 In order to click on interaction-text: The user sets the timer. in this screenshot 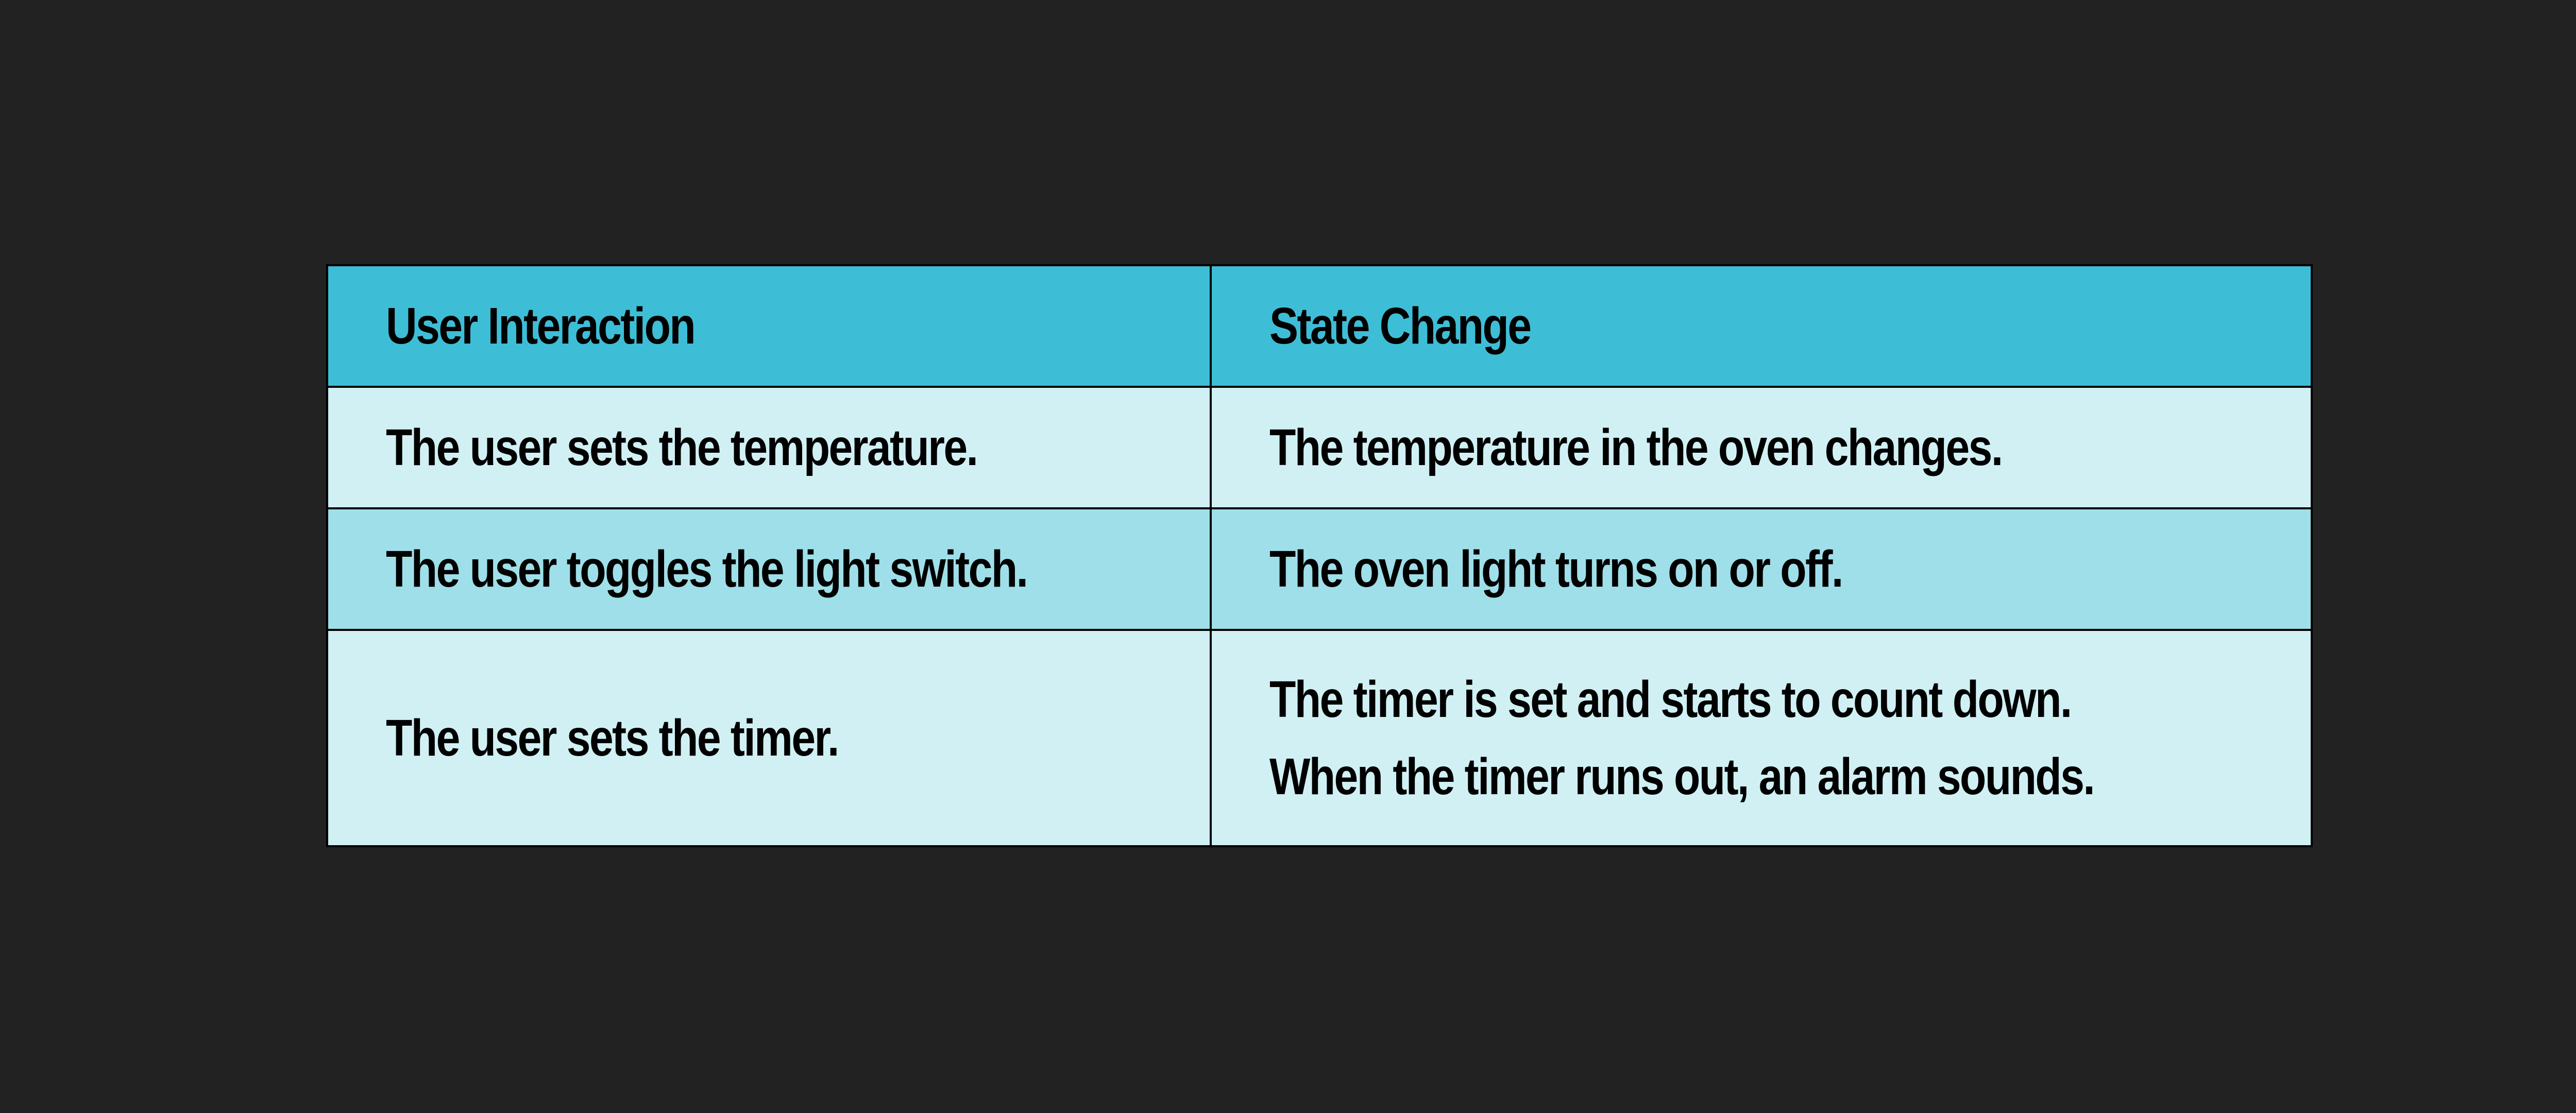, I will do `click(612, 738)`.